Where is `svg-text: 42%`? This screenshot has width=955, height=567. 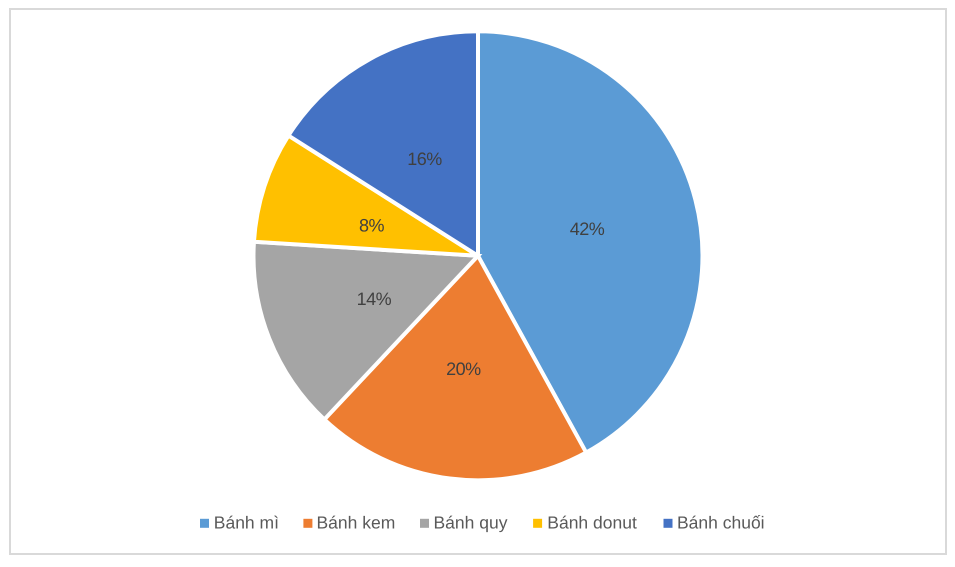 svg-text: 42% is located at coordinates (587, 229).